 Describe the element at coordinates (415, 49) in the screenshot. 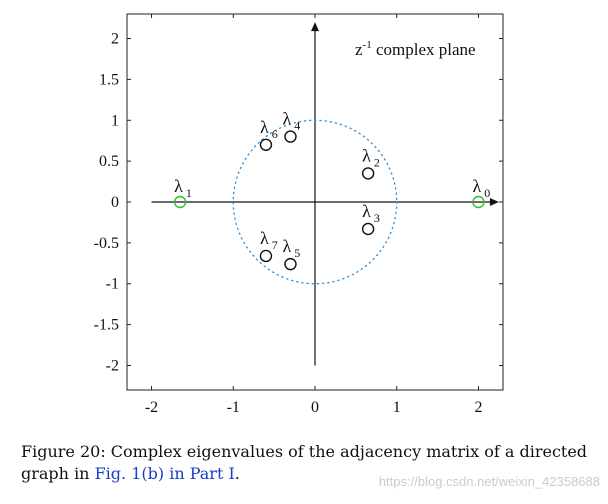

I see `plane-annotation: z-1 complex plane` at that location.